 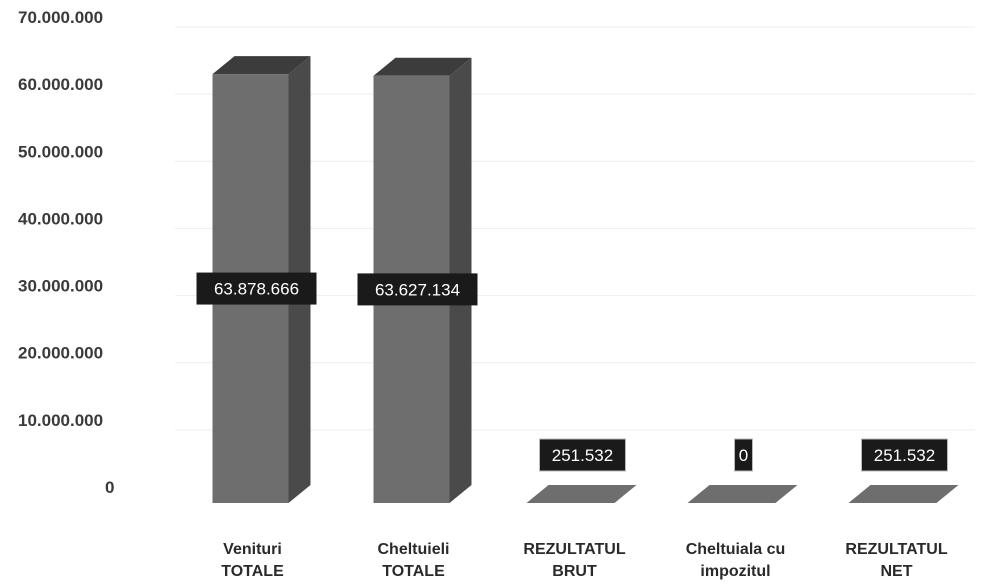 What do you see at coordinates (60, 286) in the screenshot?
I see `y-tick-label: 30.000.000` at bounding box center [60, 286].